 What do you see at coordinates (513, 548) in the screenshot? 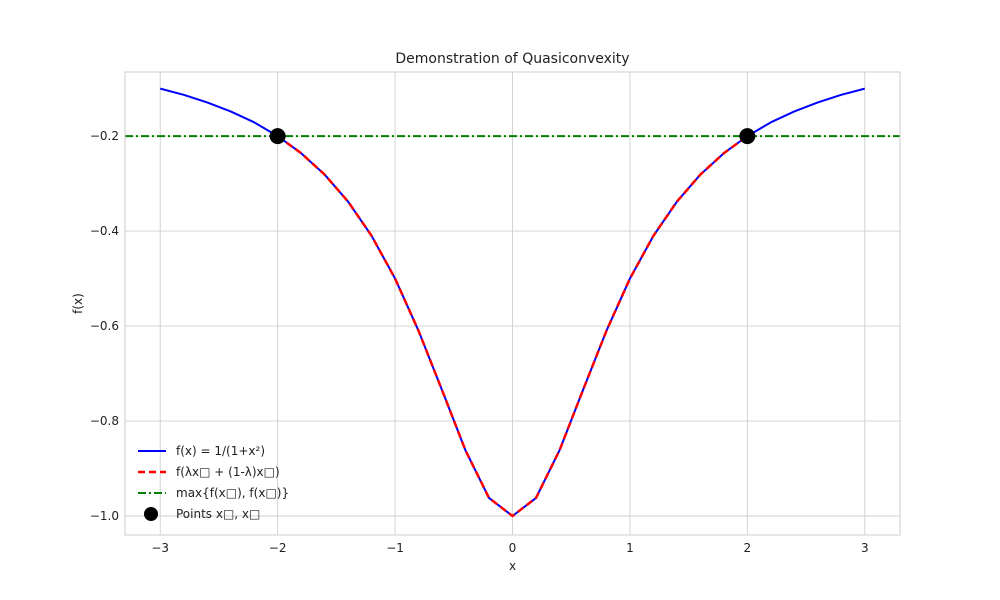
I see `x-tick-label: 0` at bounding box center [513, 548].